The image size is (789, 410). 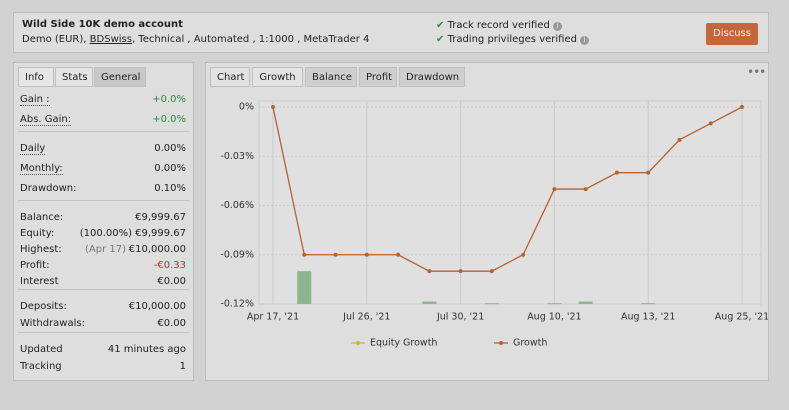 What do you see at coordinates (146, 349) in the screenshot?
I see `stat-value: 41 minutes ago` at bounding box center [146, 349].